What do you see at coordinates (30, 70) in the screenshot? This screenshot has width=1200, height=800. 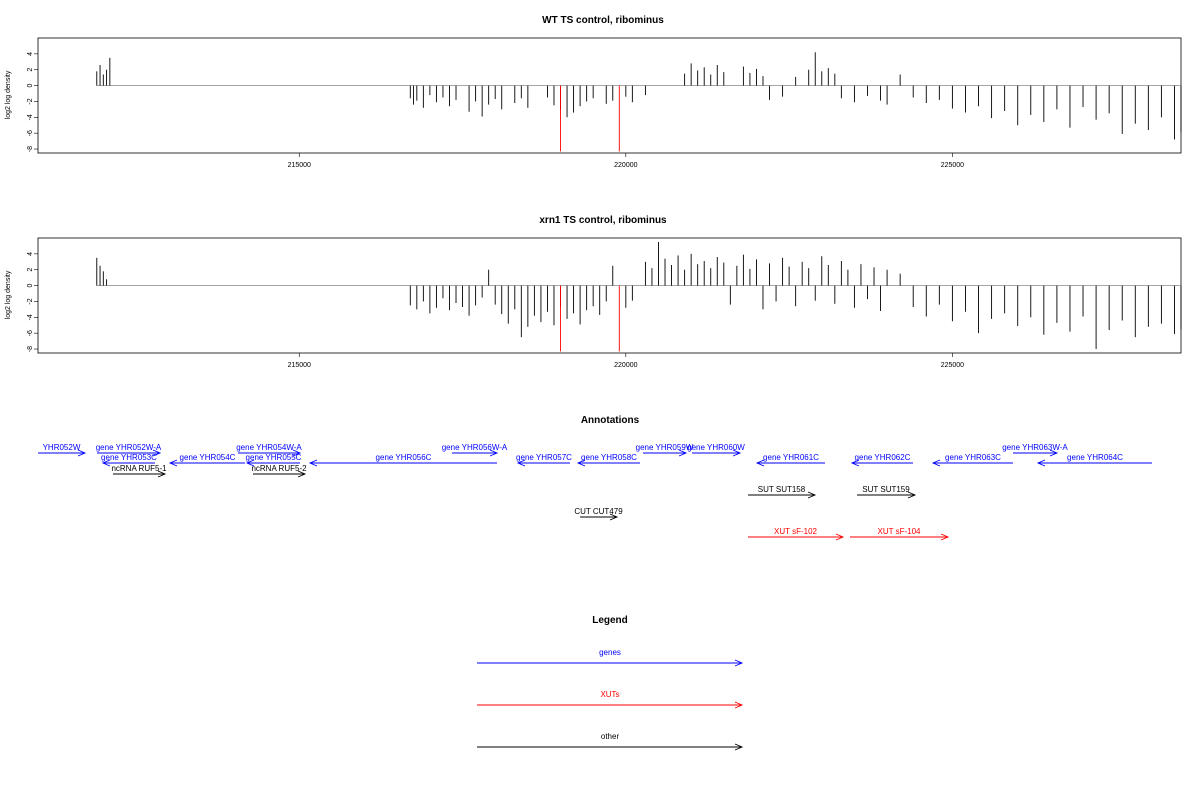 I see `y-tick-label: 2` at bounding box center [30, 70].